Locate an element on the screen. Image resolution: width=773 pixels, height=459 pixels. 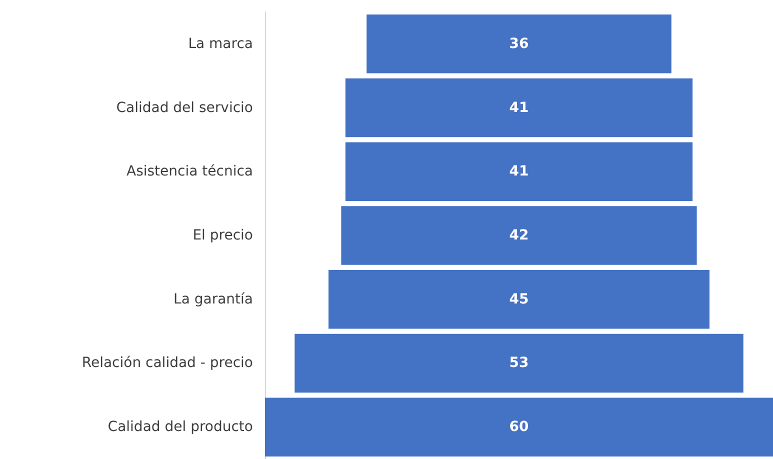
data-label: 60 is located at coordinates (519, 427).